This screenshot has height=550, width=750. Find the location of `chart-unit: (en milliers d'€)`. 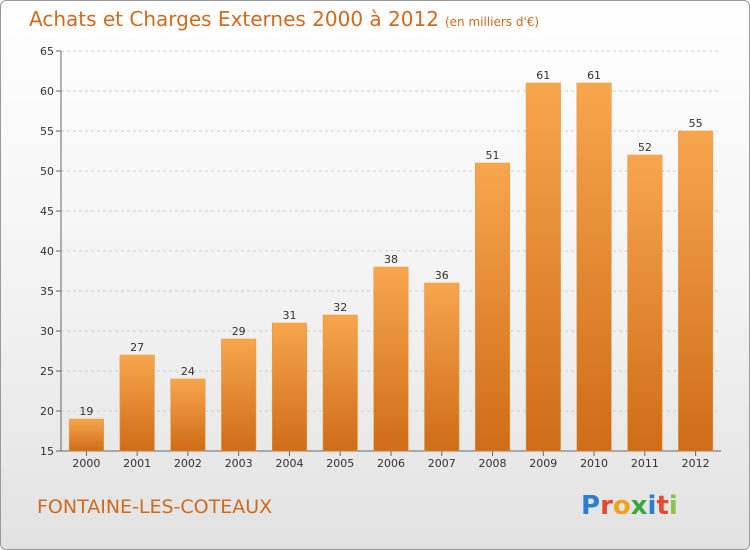

chart-unit: (en milliers d'€) is located at coordinates (492, 22).